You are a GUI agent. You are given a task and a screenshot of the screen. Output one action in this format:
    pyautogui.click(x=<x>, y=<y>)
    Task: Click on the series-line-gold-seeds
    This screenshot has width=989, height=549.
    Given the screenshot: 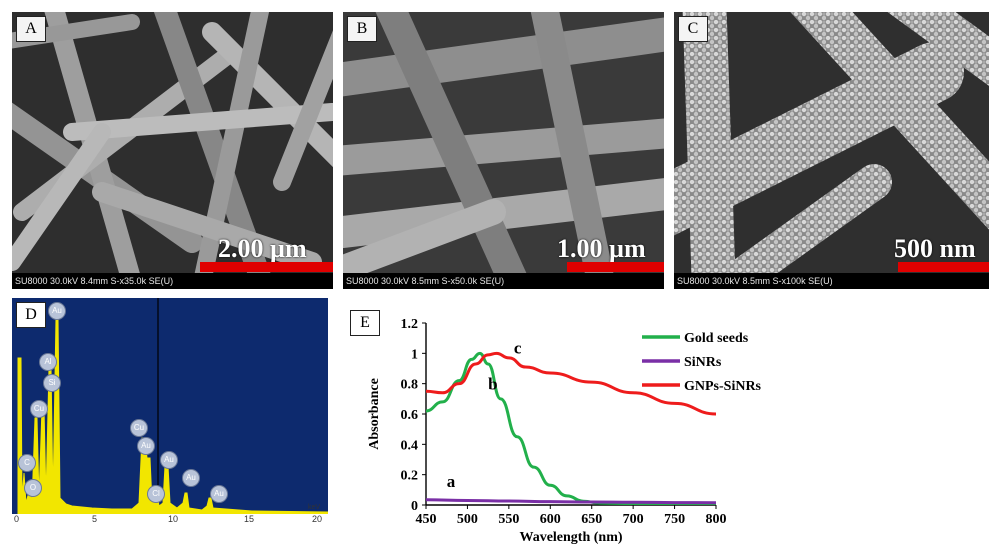 What is the action you would take?
    pyautogui.click(x=571, y=428)
    